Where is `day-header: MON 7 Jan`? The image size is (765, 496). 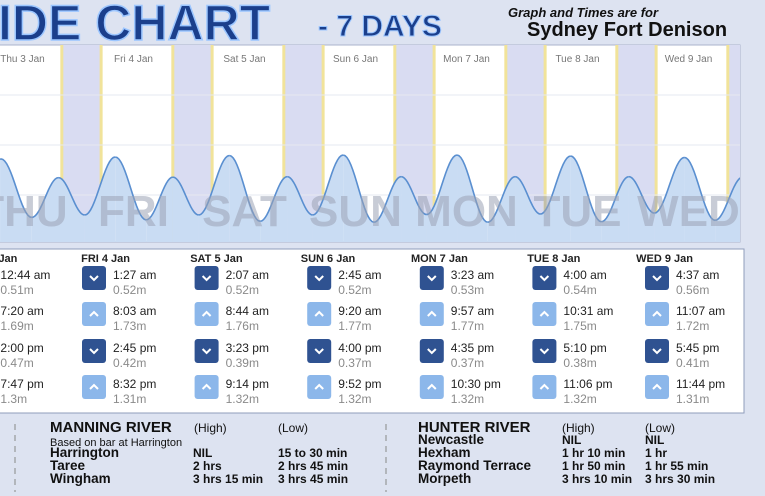
day-header: MON 7 Jan is located at coordinates (439, 259).